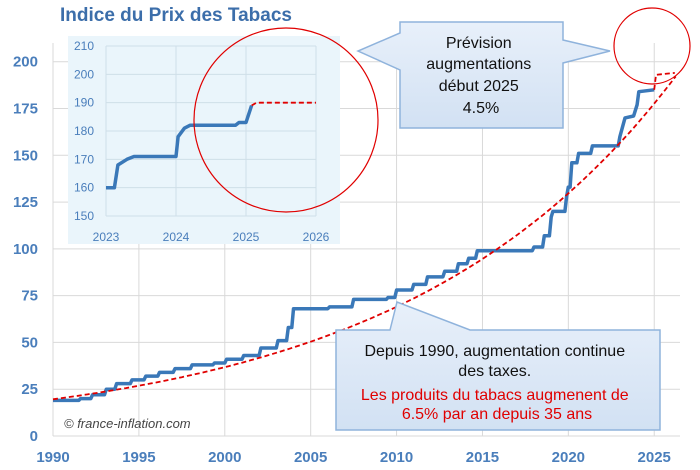 The height and width of the screenshot is (470, 700). I want to click on inset-y-ticks: 150 160 170 180 190 200 210, so click(84, 131).